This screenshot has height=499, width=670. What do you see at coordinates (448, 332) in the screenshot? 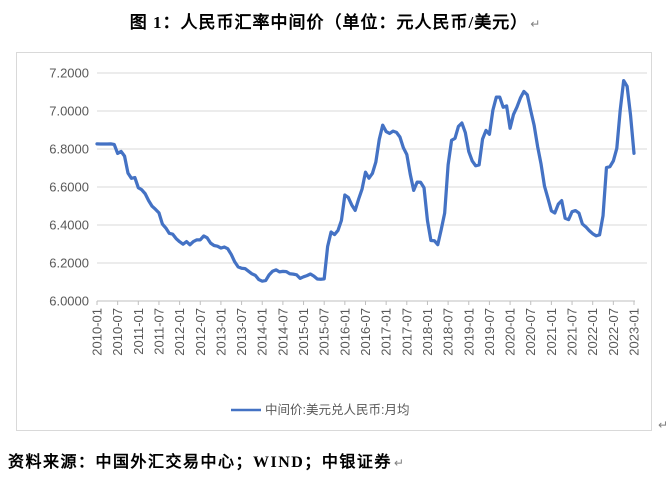
I see `x-tick-label: 2018-07` at bounding box center [448, 332].